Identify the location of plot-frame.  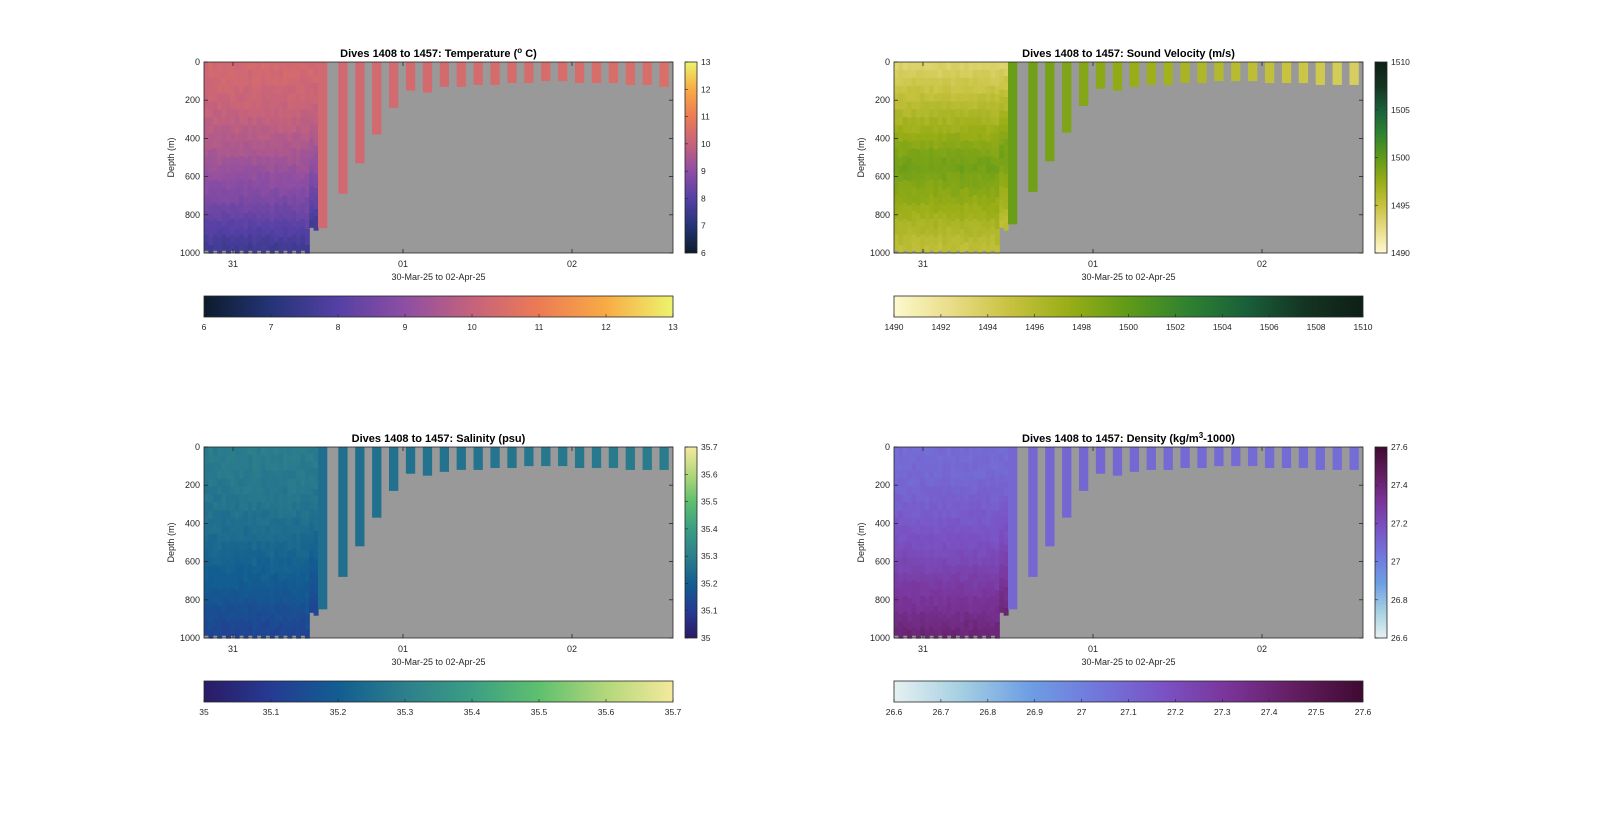
(438, 157).